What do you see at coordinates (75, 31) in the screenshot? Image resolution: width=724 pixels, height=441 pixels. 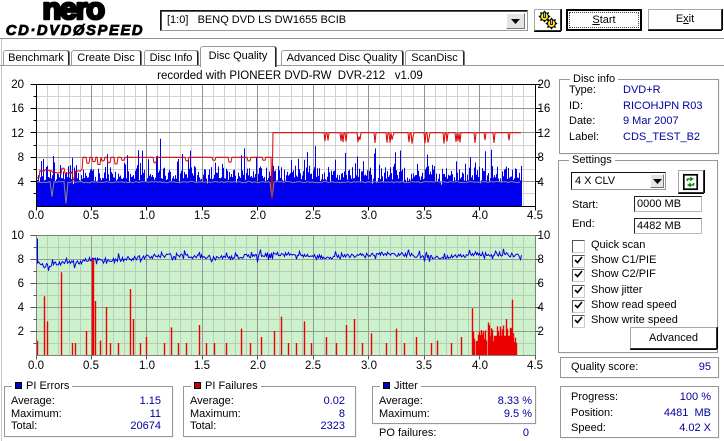 I see `svg-text: CD·DVDØSPEED` at bounding box center [75, 31].